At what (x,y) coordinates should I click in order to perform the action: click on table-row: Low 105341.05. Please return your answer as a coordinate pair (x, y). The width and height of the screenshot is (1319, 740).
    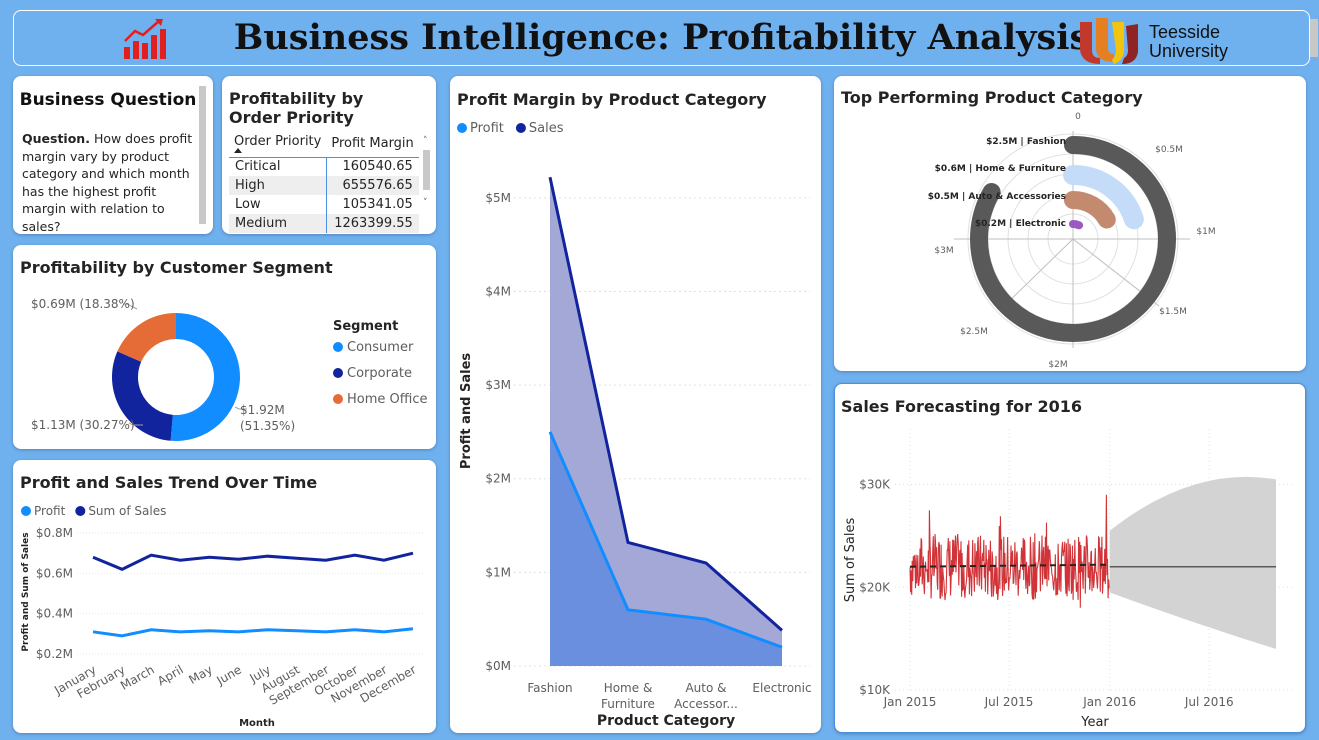
    Looking at the image, I should click on (324, 204).